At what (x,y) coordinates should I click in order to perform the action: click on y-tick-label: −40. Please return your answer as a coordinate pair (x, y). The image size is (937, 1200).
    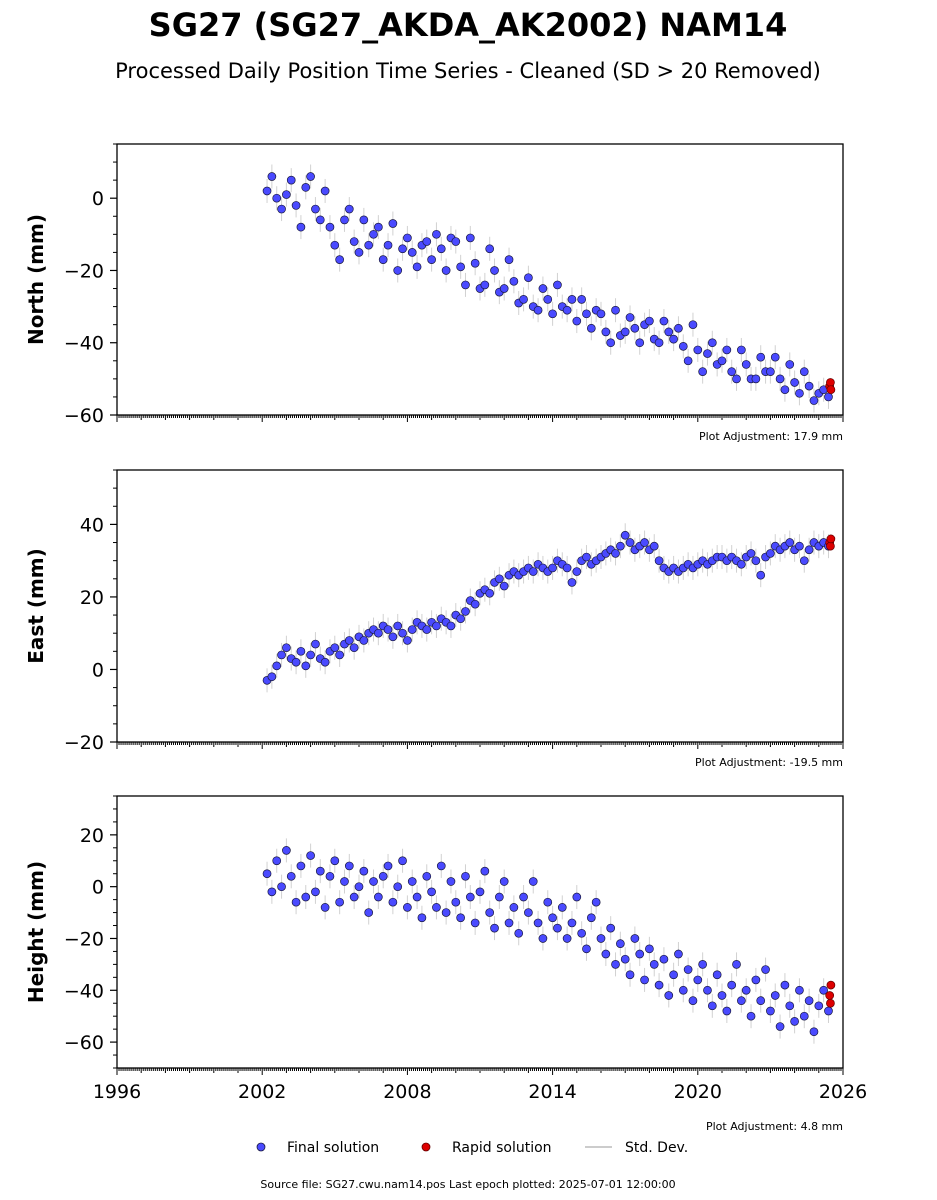
    Looking at the image, I should click on (84, 344).